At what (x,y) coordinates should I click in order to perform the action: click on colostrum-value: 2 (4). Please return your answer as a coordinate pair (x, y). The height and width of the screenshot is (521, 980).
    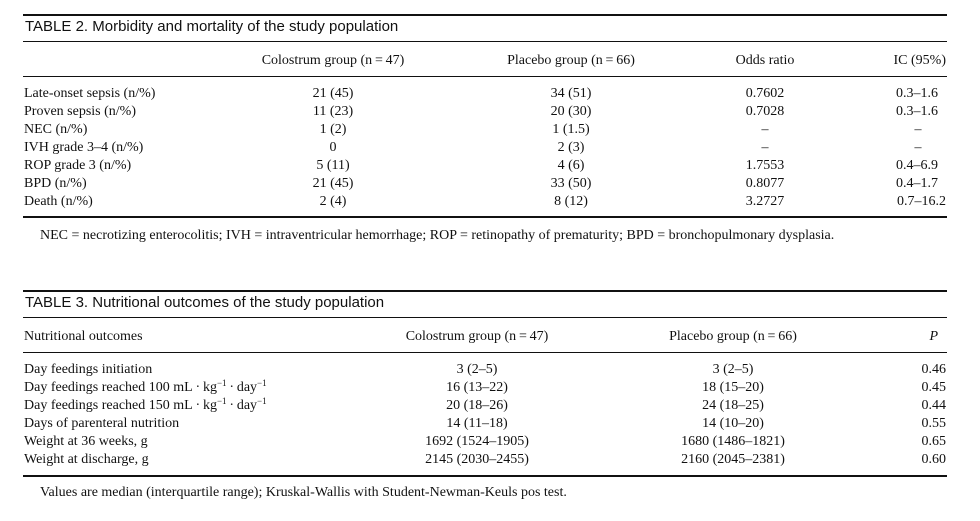
    Looking at the image, I should click on (333, 201).